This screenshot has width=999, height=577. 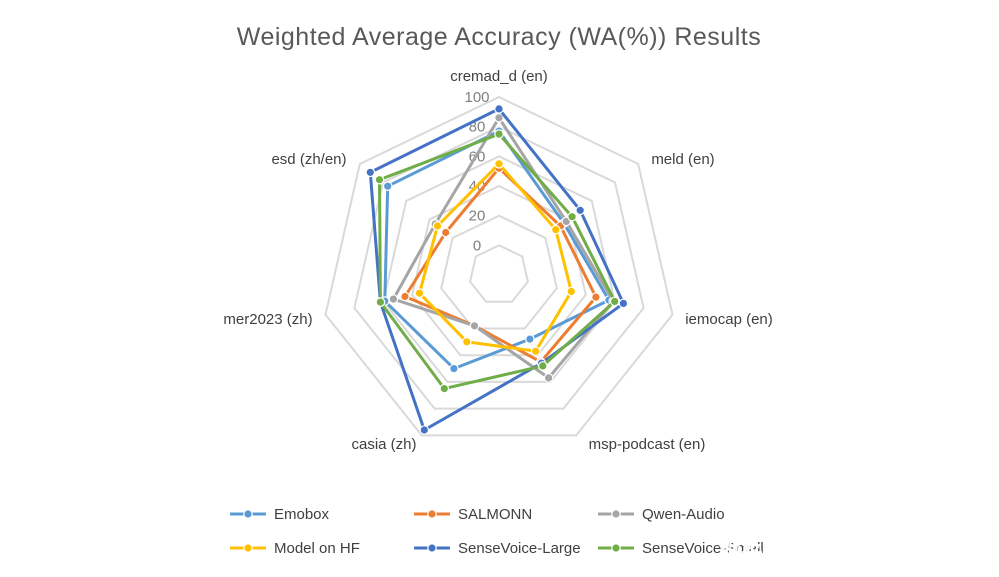 I want to click on legend-entry: Qwen-Audio, so click(x=661, y=514).